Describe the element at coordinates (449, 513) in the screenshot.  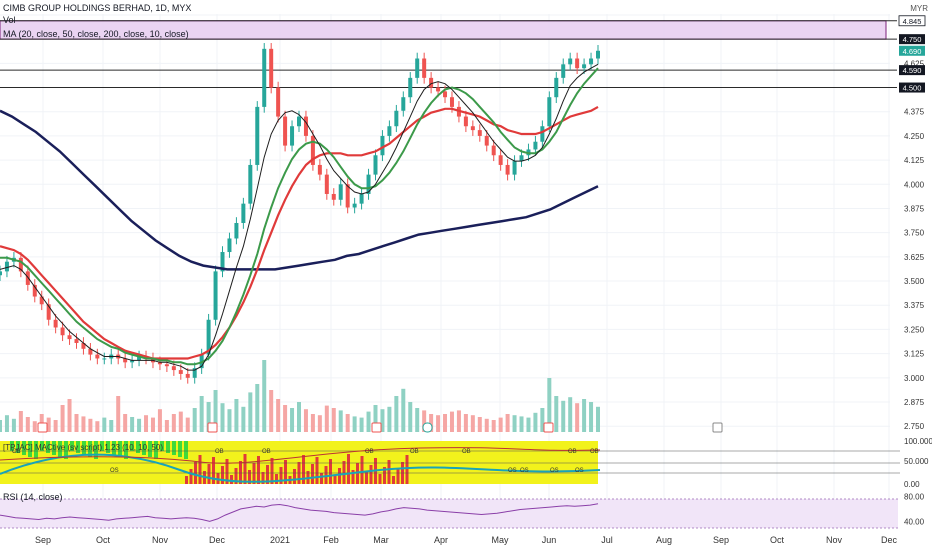
I see `rsi-pane` at that location.